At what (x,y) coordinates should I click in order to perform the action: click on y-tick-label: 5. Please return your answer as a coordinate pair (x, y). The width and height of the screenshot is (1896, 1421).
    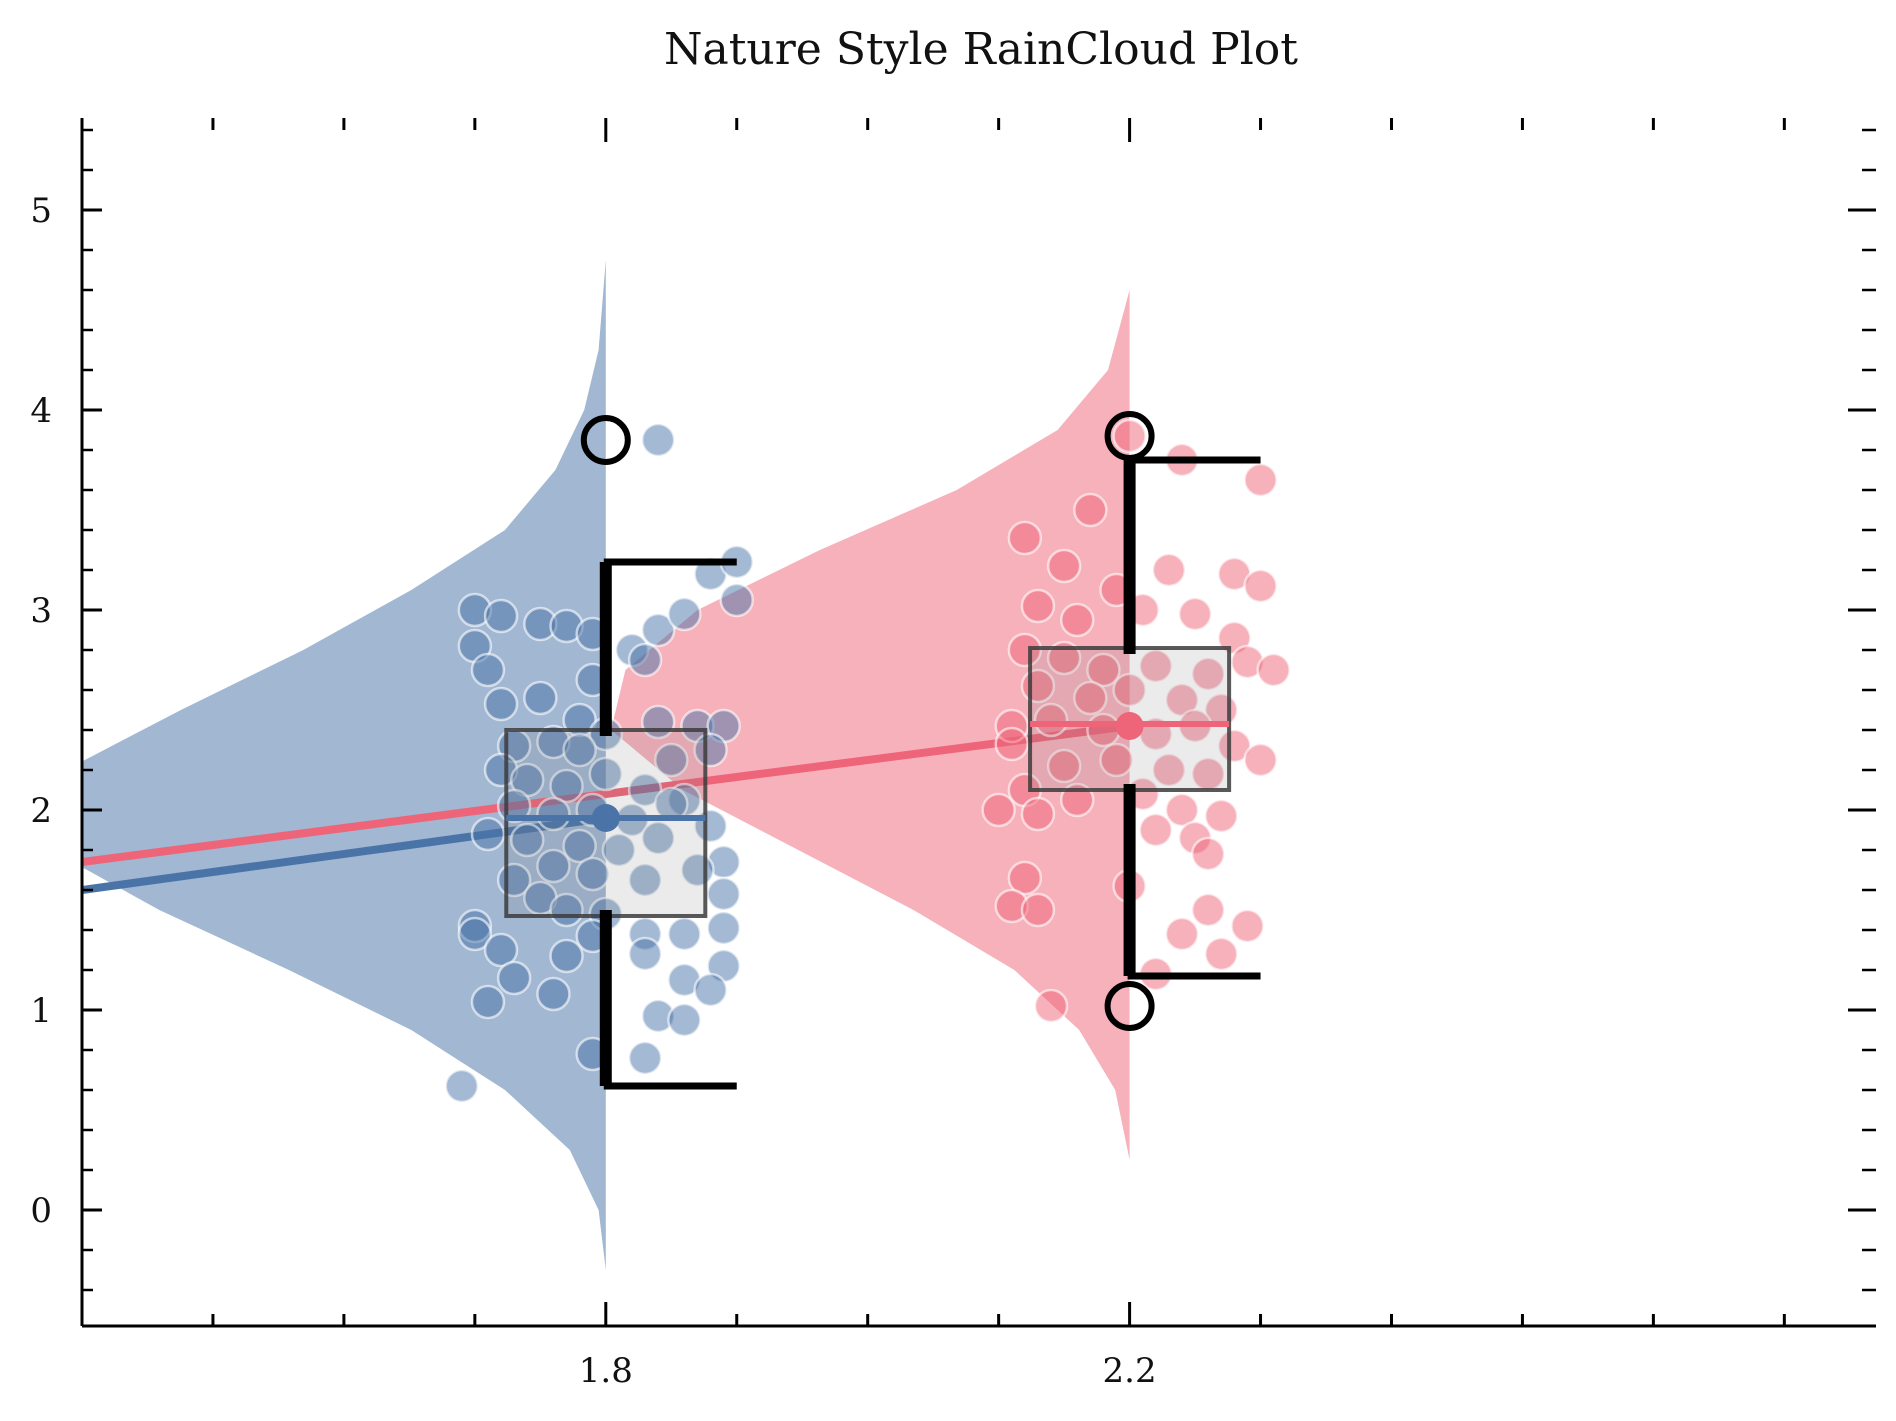
    Looking at the image, I should click on (41, 211).